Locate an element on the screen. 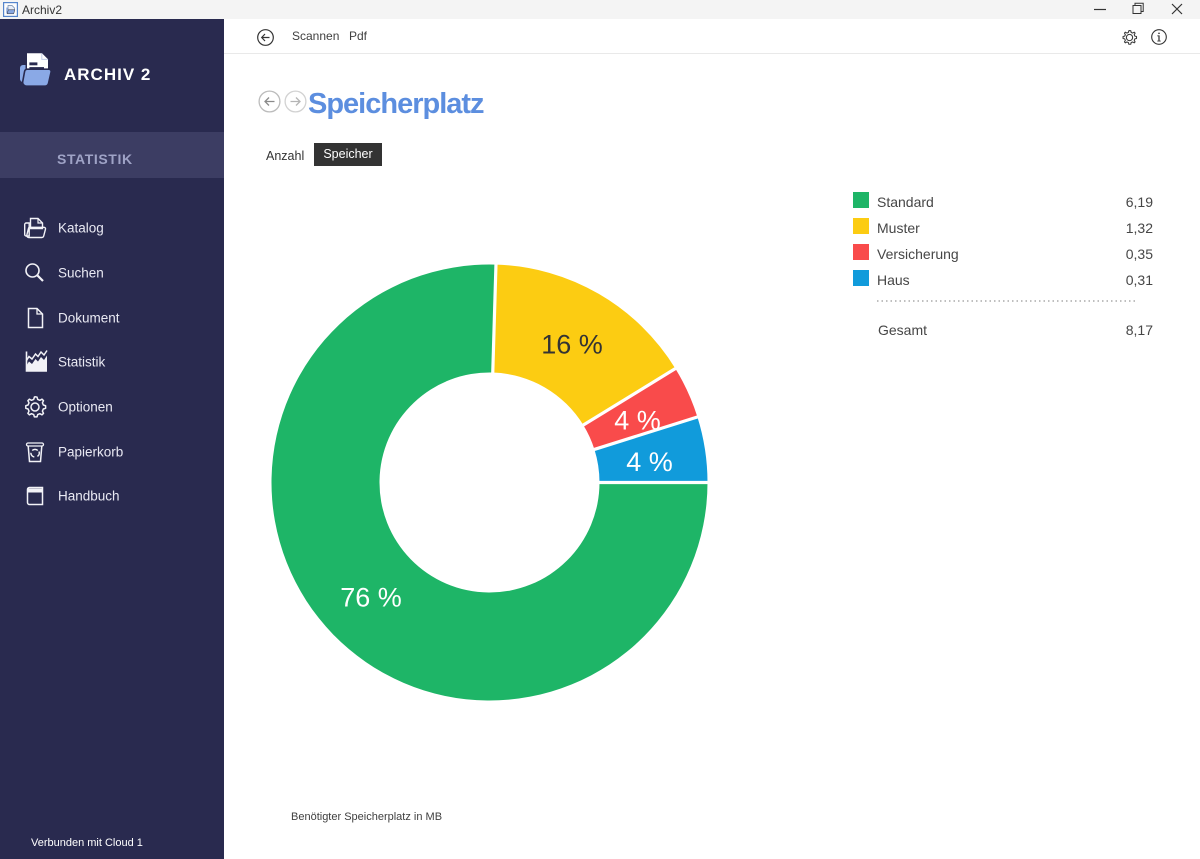  svg-text: 76 % is located at coordinates (371, 598).